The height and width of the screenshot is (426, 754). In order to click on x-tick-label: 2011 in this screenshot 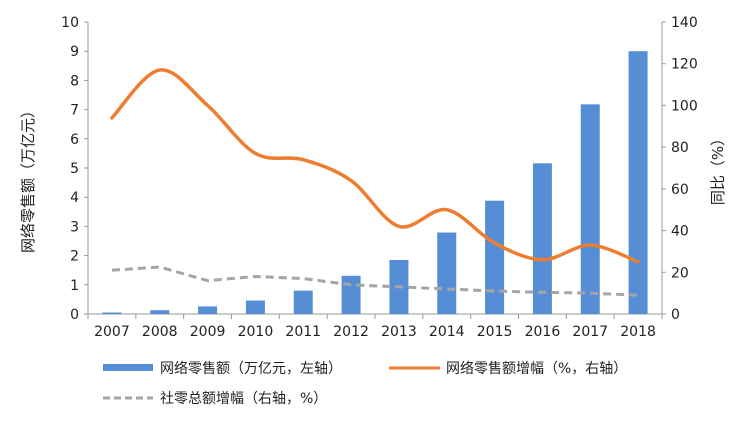, I will do `click(303, 332)`.